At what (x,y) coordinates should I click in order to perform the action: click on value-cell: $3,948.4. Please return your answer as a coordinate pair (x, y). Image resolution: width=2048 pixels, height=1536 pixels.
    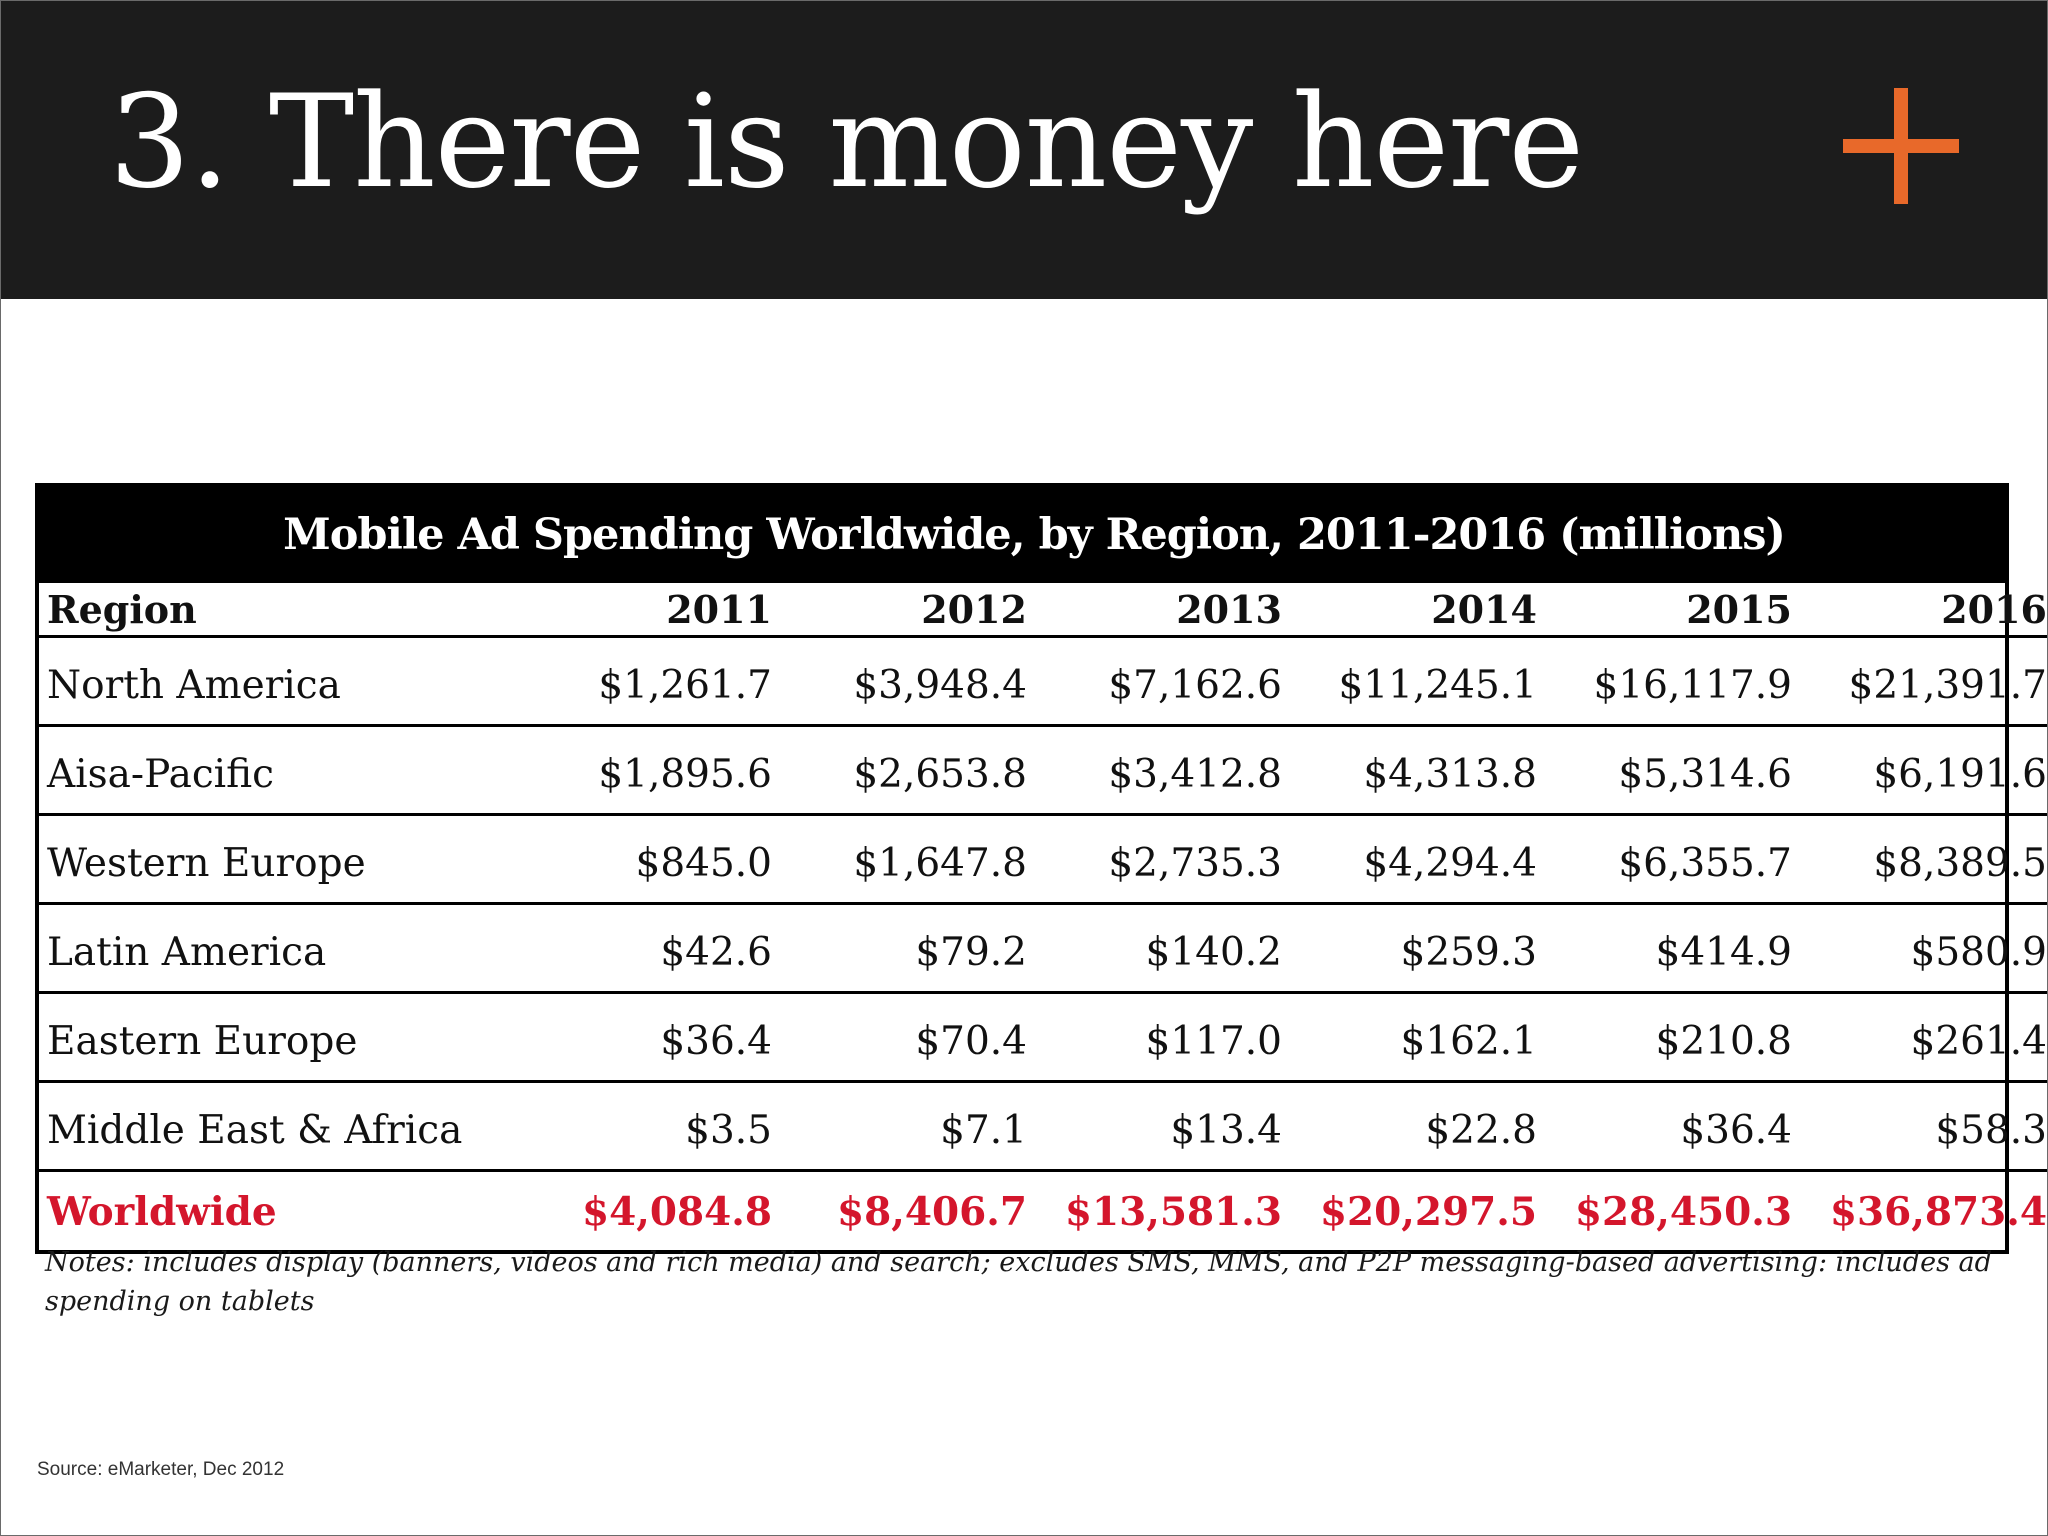
    Looking at the image, I should click on (909, 681).